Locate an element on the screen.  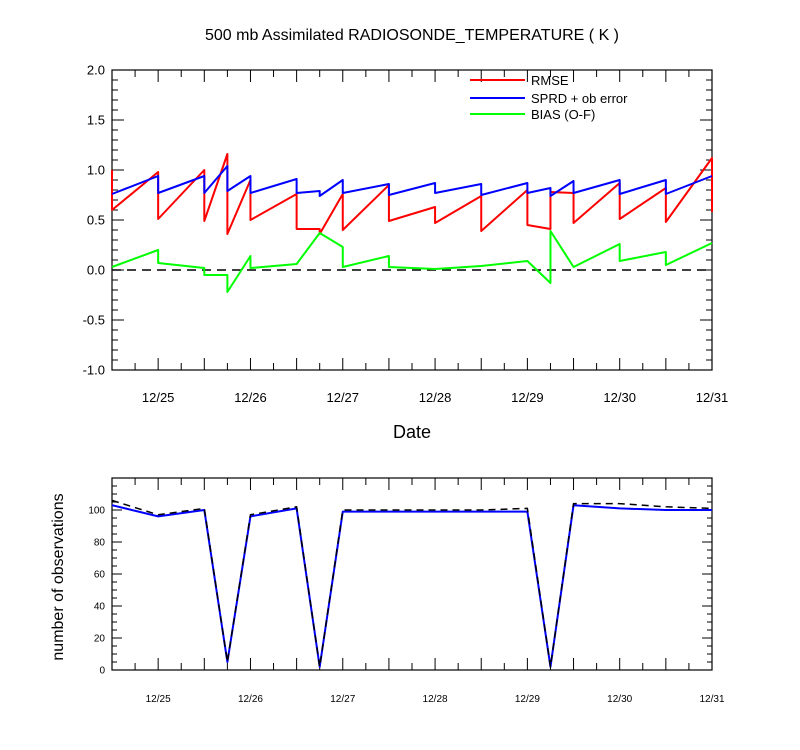
bottom-x-tick-label: 12/25 is located at coordinates (158, 699).